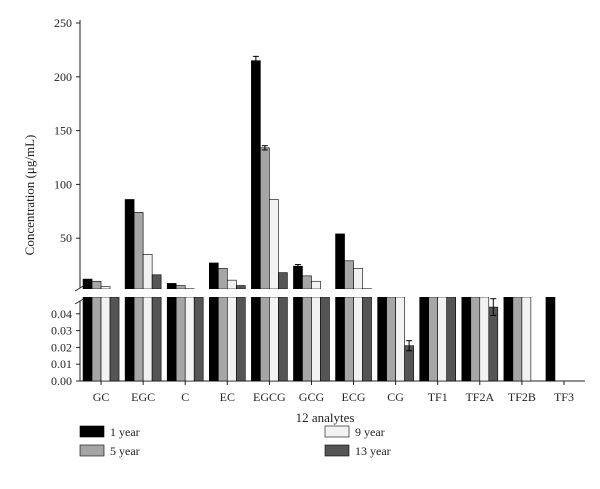  I want to click on x-tick-label: TF1, so click(438, 397).